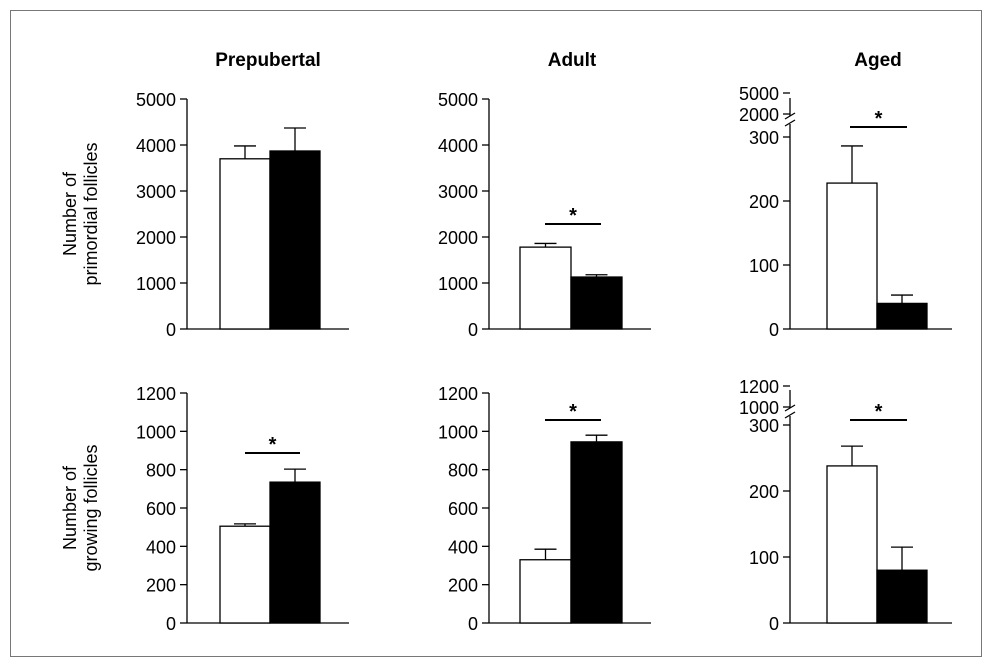 The image size is (992, 667). Describe the element at coordinates (878, 60) in the screenshot. I see `panel-title: Aged` at that location.